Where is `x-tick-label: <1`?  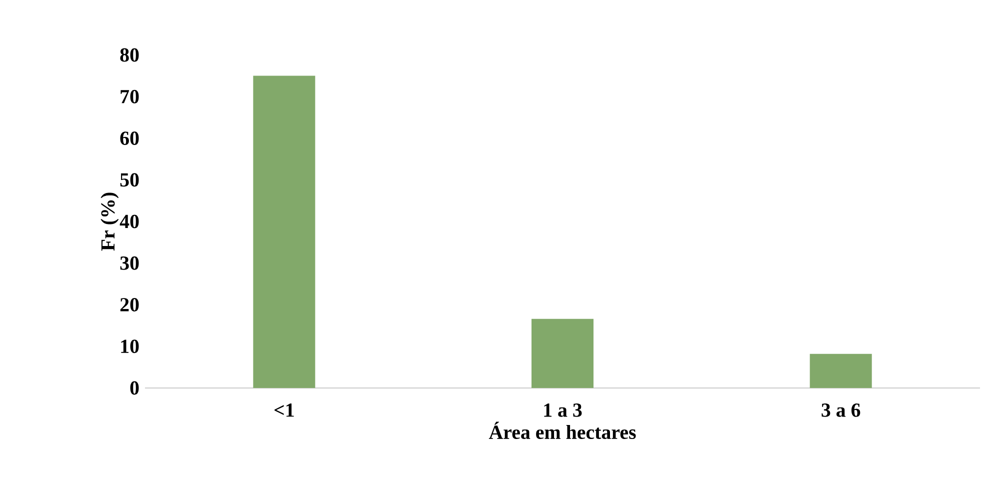
x-tick-label: <1 is located at coordinates (284, 410).